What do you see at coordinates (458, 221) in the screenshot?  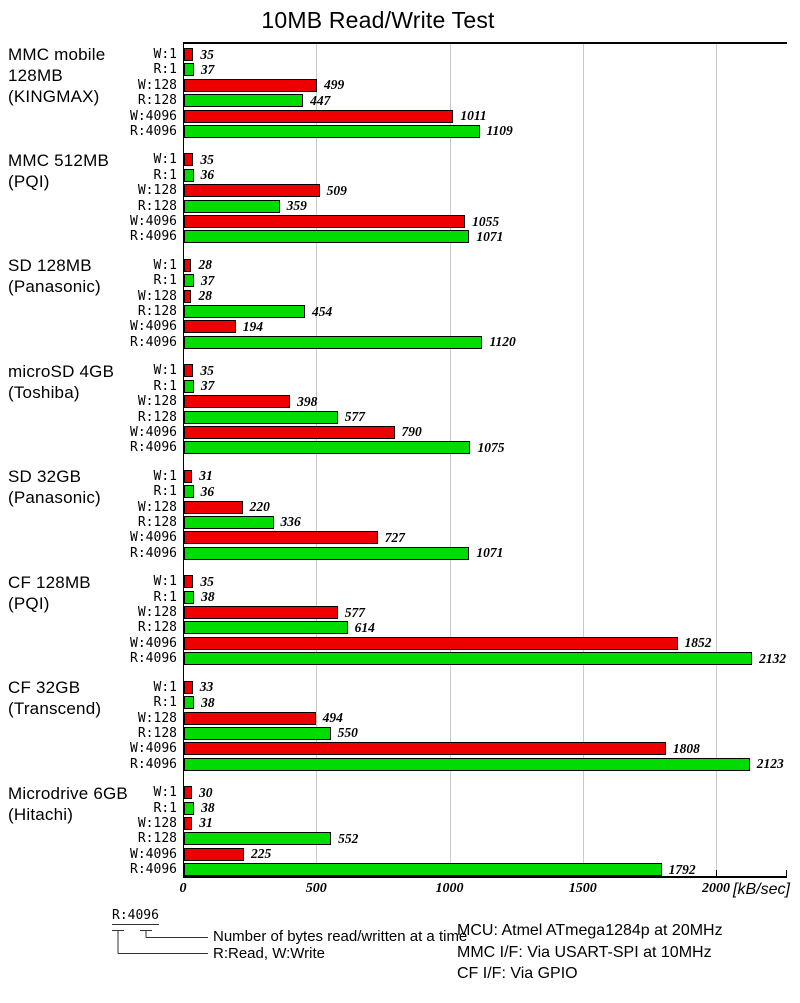 I see `bar-row: W:4096 1055` at bounding box center [458, 221].